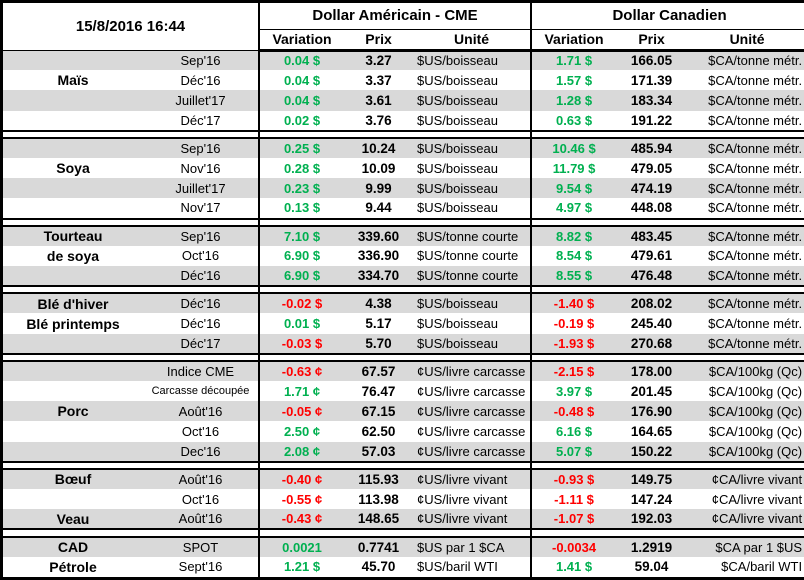 The width and height of the screenshot is (804, 580). Describe the element at coordinates (379, 391) in the screenshot. I see `us-price-cell: 76.47` at that location.